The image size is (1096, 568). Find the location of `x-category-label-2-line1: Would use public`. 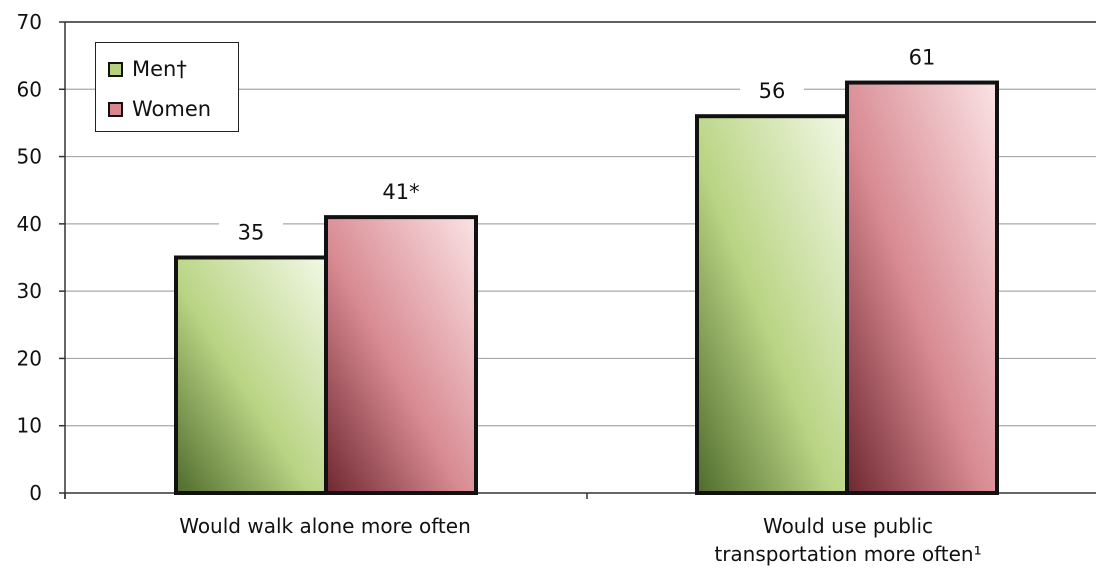

x-category-label-2-line1: Would use public is located at coordinates (848, 526).